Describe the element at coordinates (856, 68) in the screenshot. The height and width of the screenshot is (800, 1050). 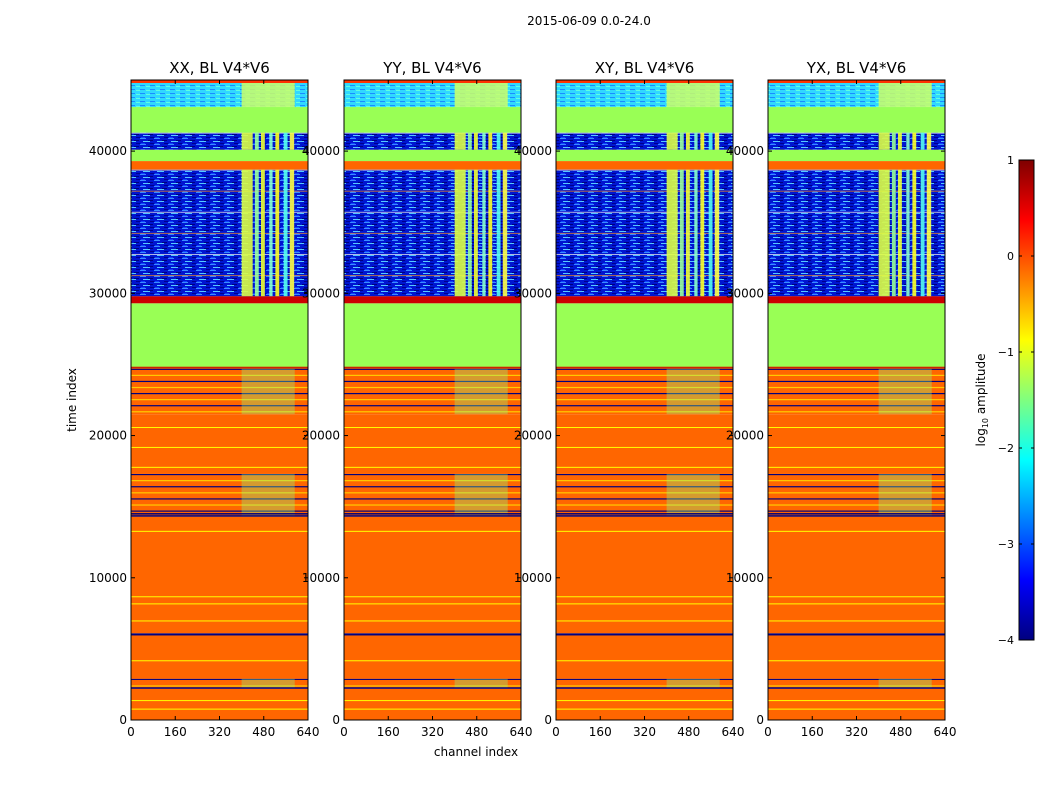
I see `panel-title: YX, BL V4*V6` at that location.